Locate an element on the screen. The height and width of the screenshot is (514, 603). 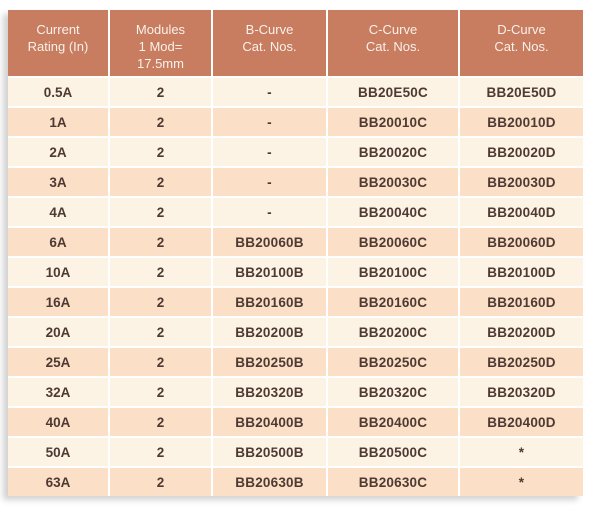
table-cell-rating: 4A is located at coordinates (58, 212).